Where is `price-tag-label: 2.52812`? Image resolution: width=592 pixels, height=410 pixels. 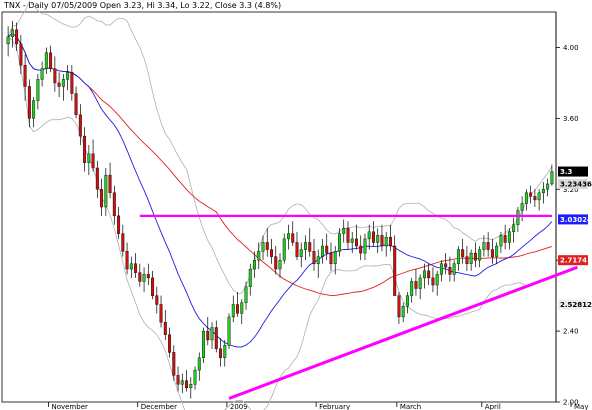 price-tag-label: 2.52812 is located at coordinates (576, 305).